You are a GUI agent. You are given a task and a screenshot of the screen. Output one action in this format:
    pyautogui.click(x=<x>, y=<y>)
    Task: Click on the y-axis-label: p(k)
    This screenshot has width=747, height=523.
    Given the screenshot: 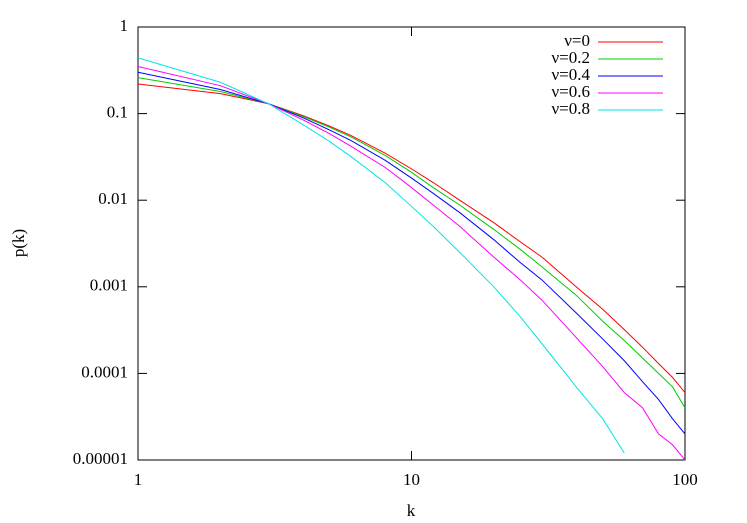 What is the action you would take?
    pyautogui.click(x=18, y=243)
    